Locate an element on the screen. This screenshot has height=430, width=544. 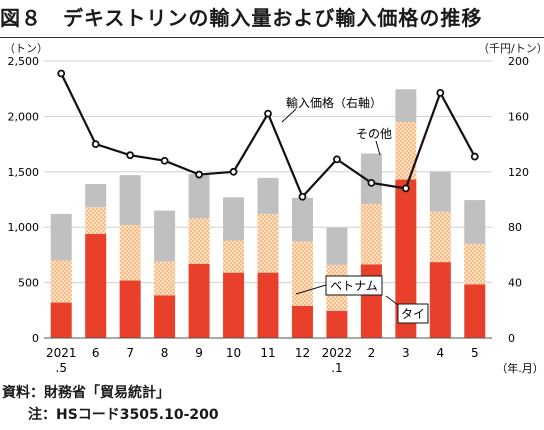
other-label: その他 is located at coordinates (374, 134).